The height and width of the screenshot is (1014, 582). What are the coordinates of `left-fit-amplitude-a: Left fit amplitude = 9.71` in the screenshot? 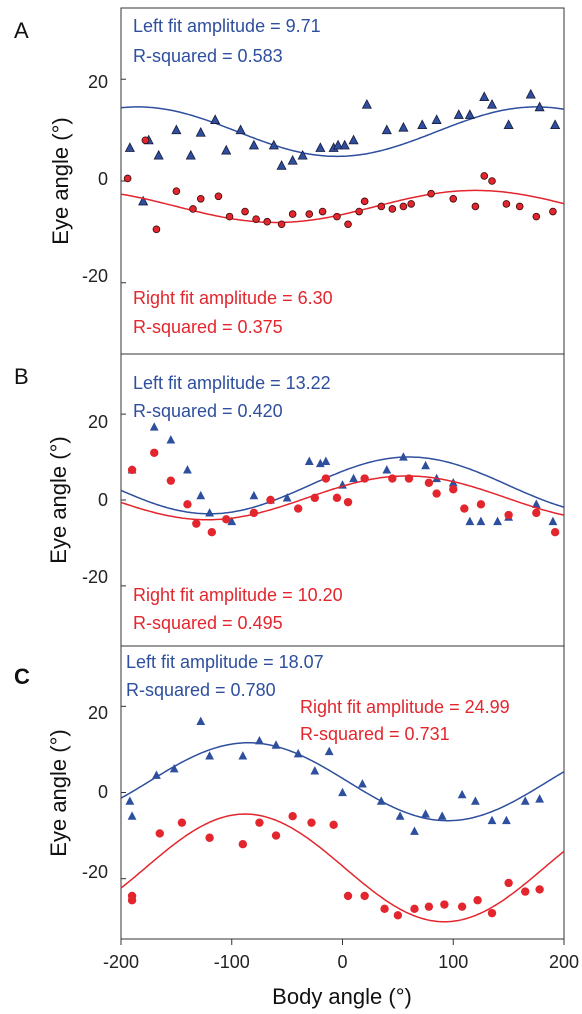 It's located at (227, 26).